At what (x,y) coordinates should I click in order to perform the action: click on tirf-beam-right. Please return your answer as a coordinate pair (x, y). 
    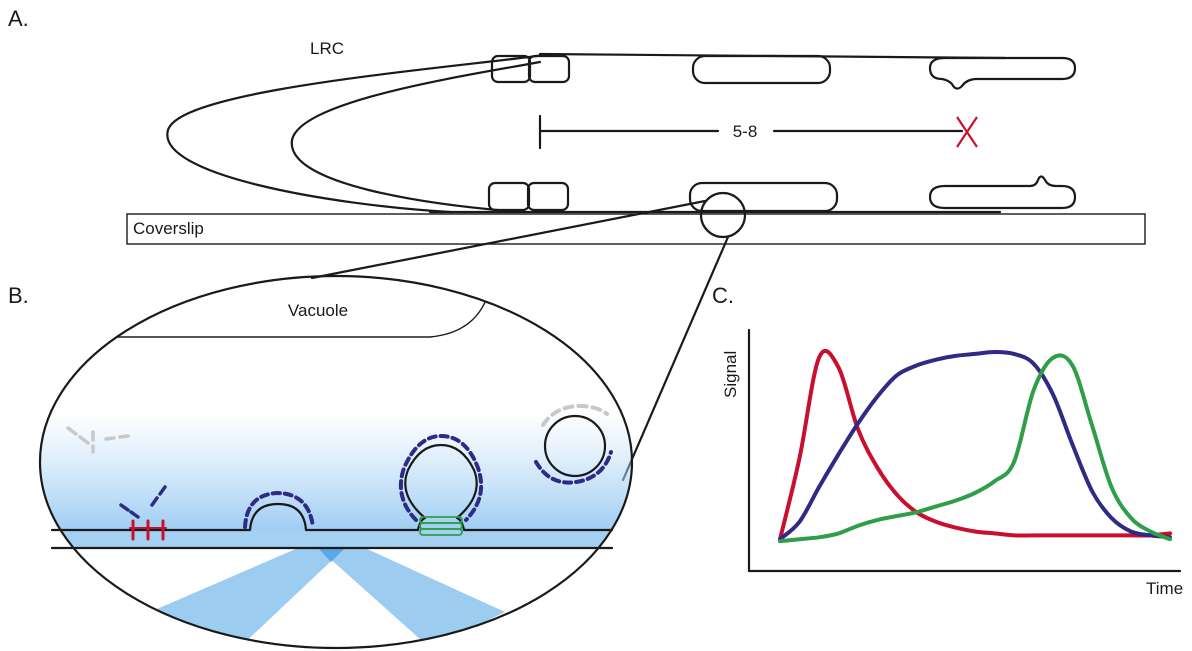
    Looking at the image, I should click on (411, 598).